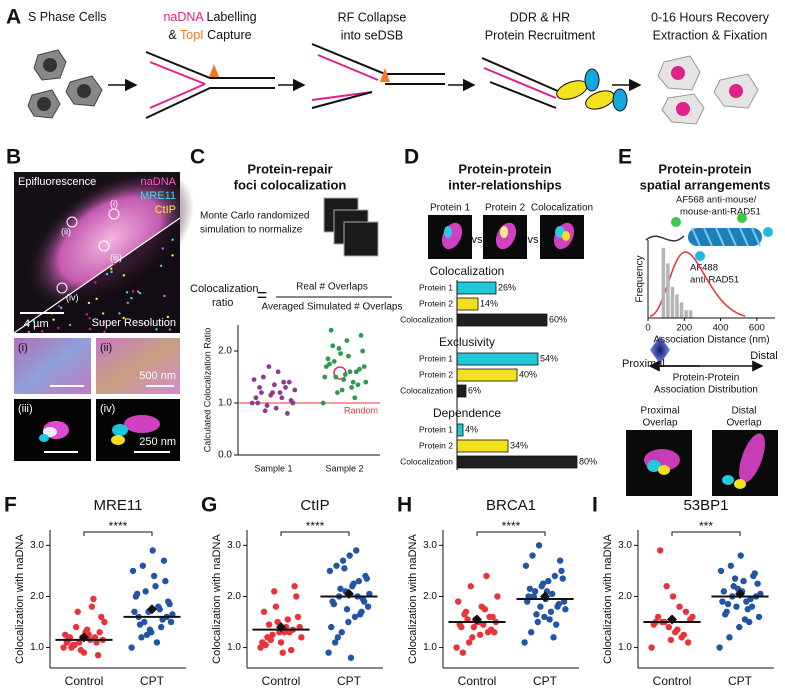  What do you see at coordinates (716, 200) in the screenshot?
I see `antibody-label: AF568 anti-mouse/` at bounding box center [716, 200].